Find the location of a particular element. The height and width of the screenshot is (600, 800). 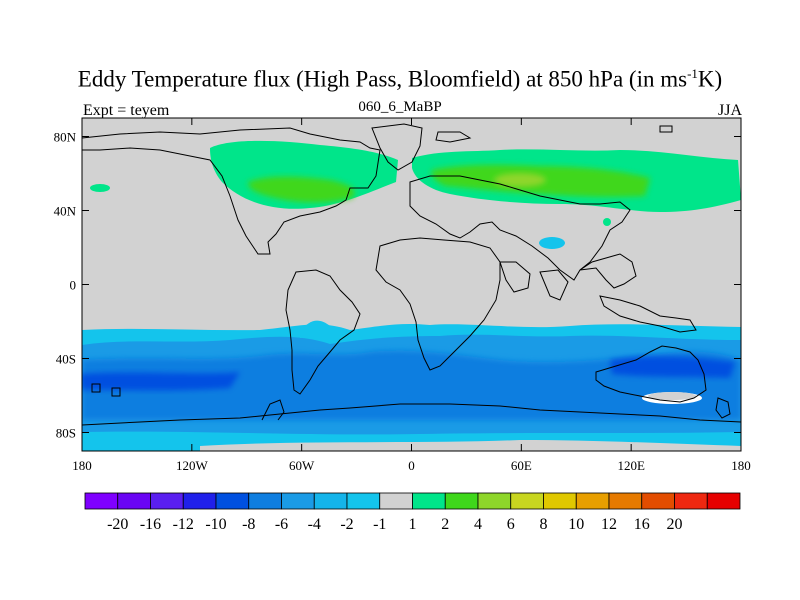

figure-title-end: K) is located at coordinates (710, 79).